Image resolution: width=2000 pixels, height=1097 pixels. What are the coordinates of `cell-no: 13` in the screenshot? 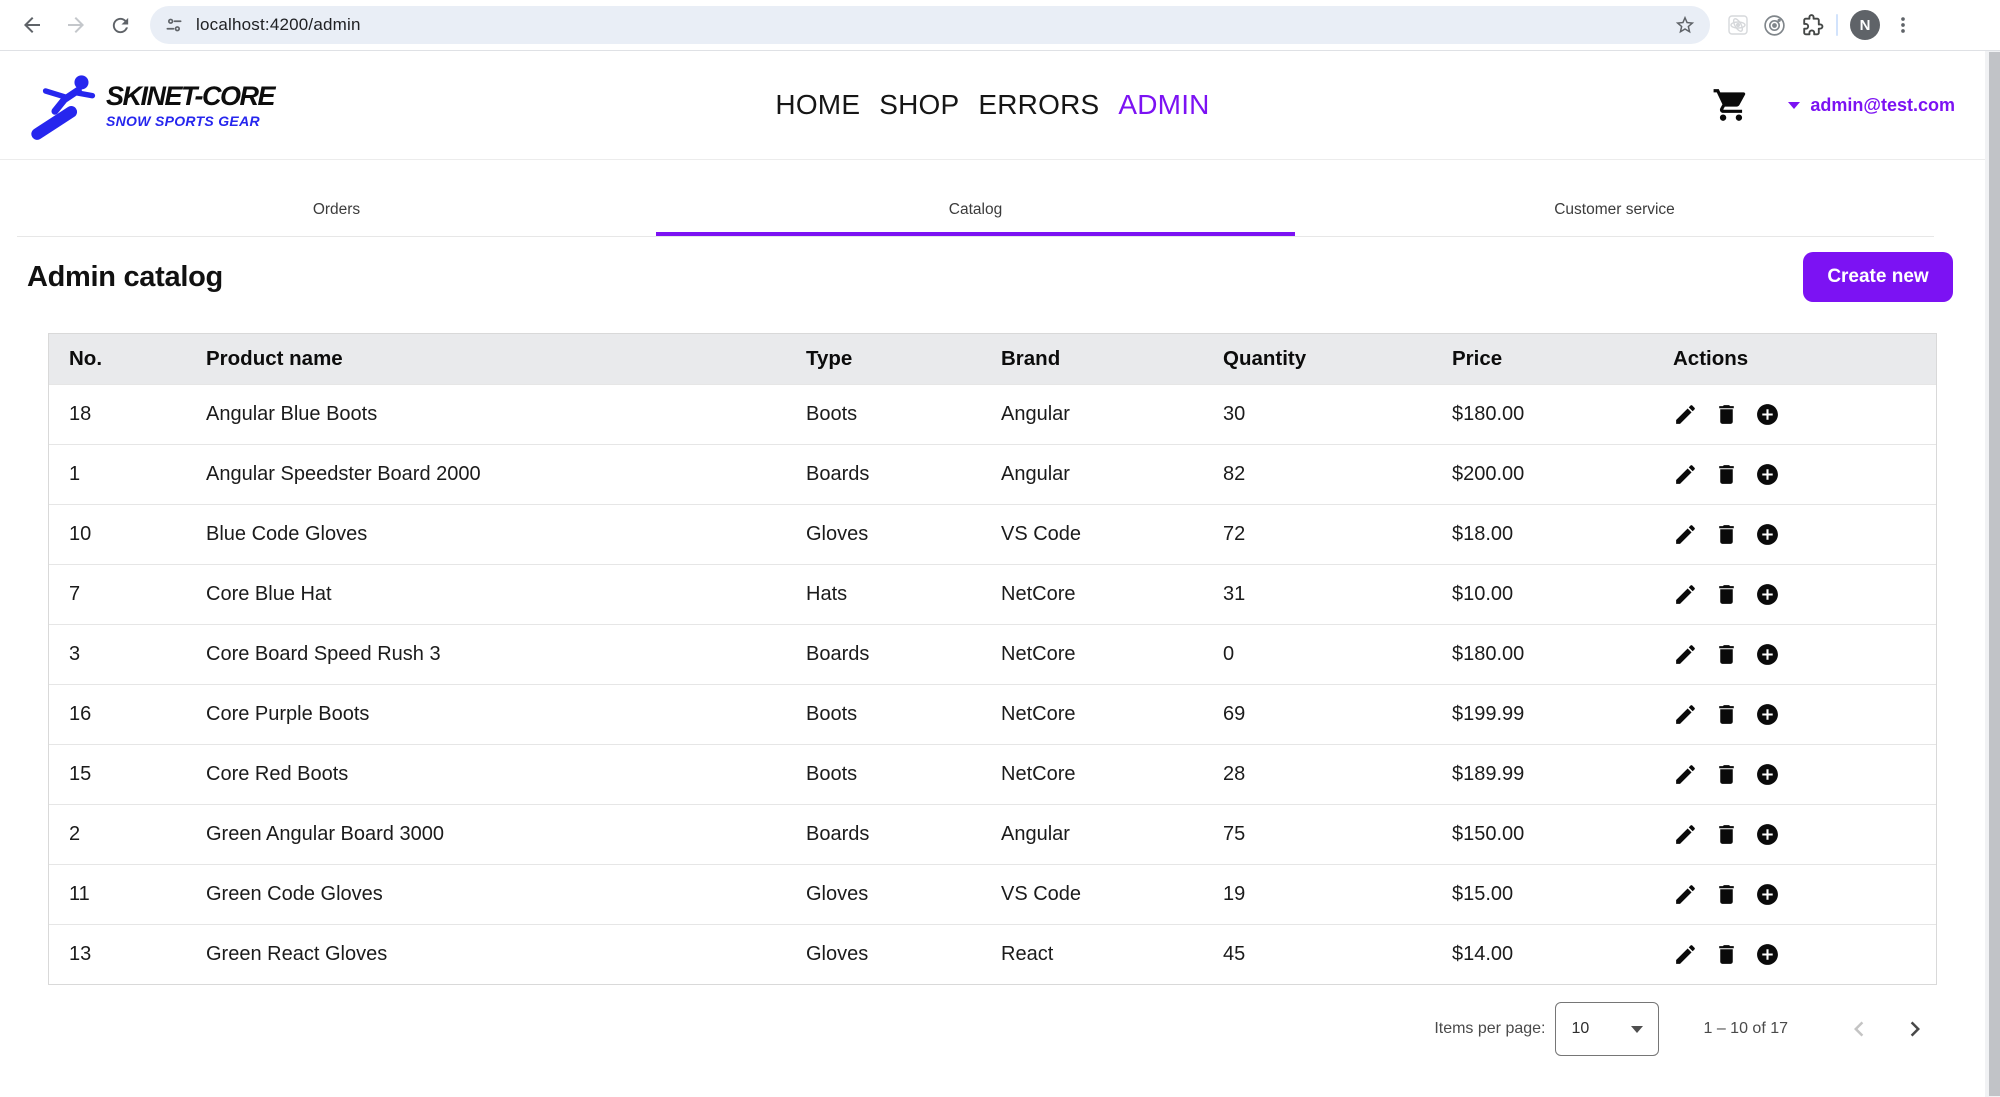 It's located at (80, 954).